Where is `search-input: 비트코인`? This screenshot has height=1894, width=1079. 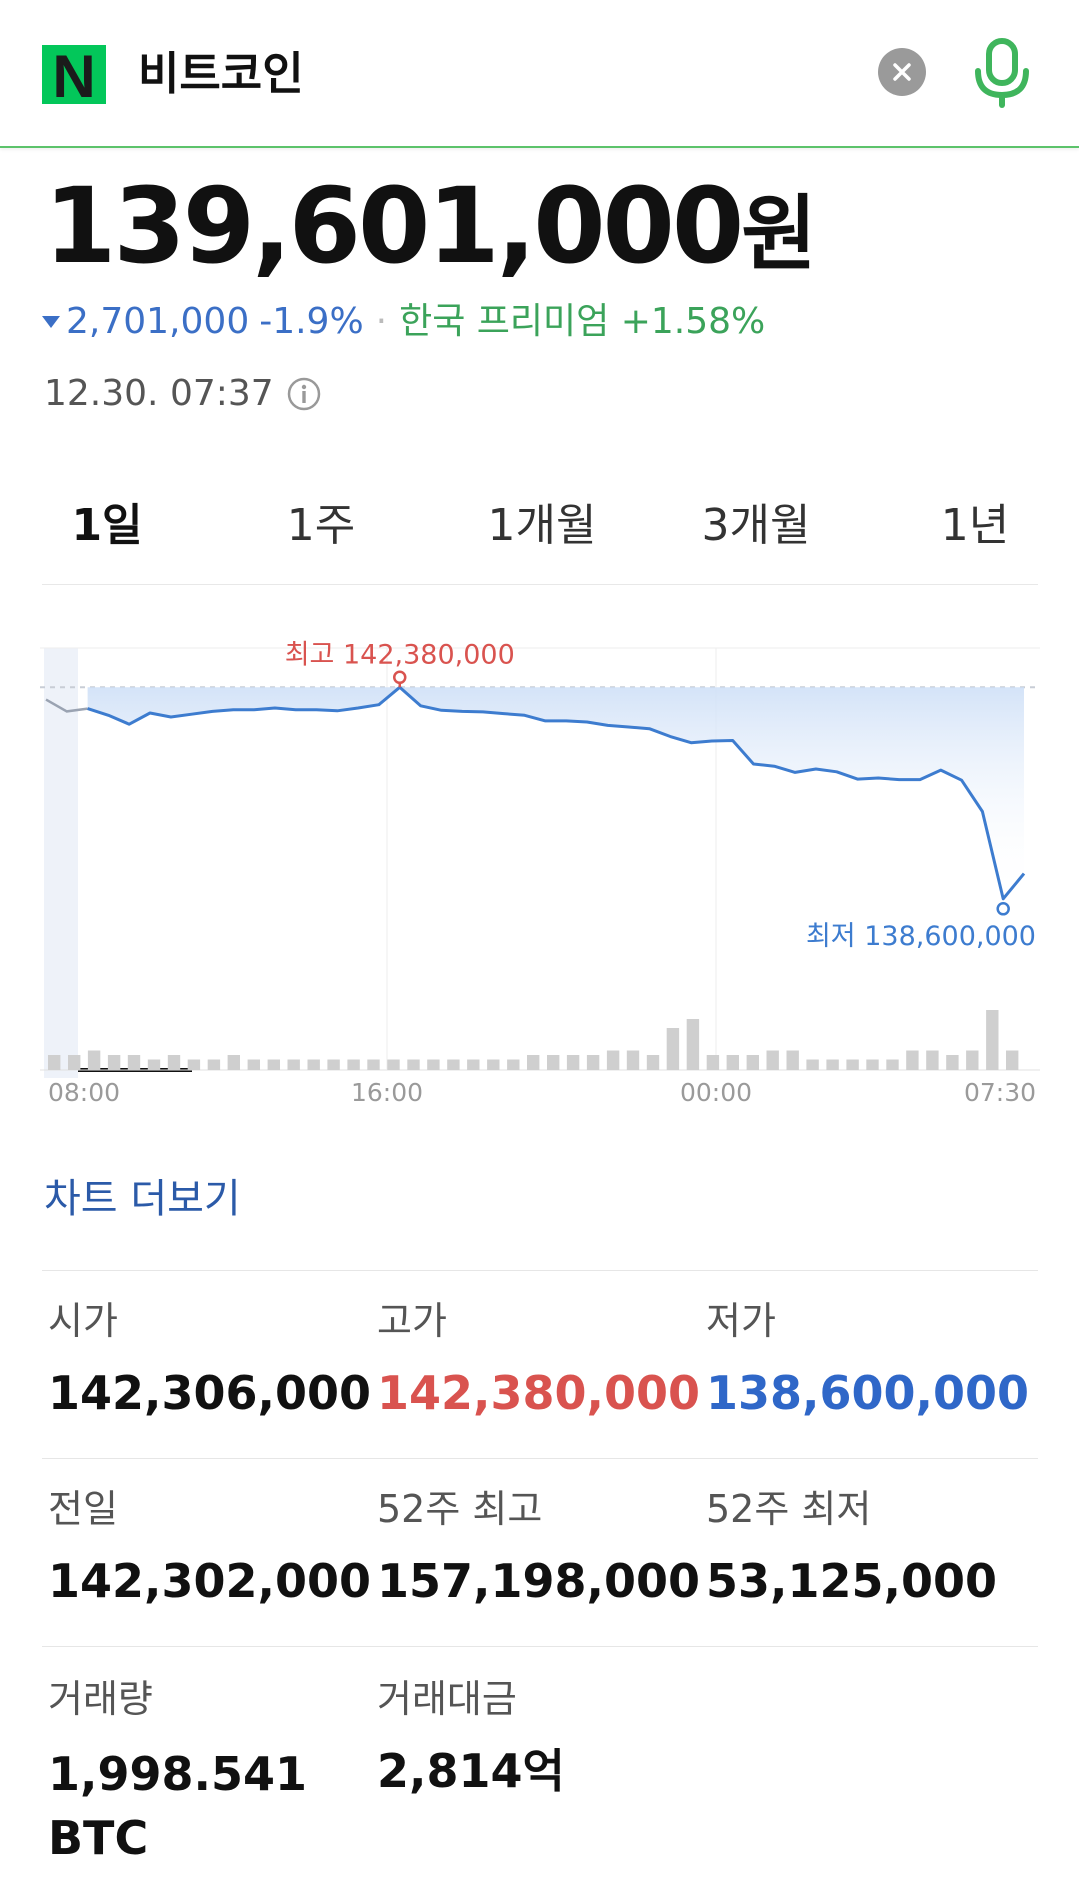 search-input: 비트코인 is located at coordinates (221, 73).